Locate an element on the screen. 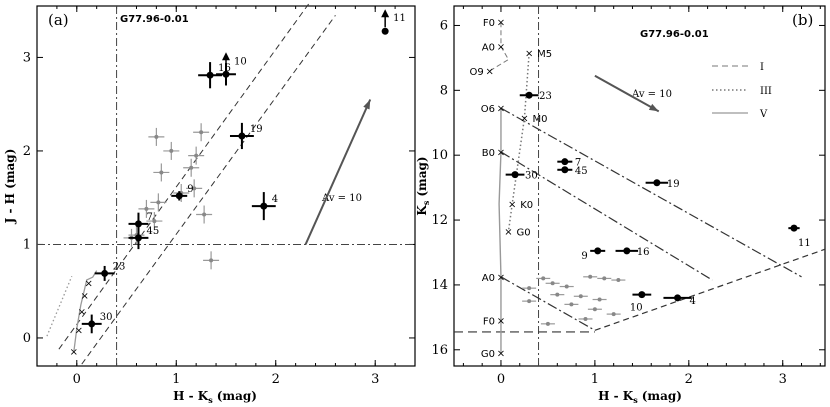 Image resolution: width=830 pixels, height=407 pixels. panel-b-spectral-label: M5 is located at coordinates (544, 54).